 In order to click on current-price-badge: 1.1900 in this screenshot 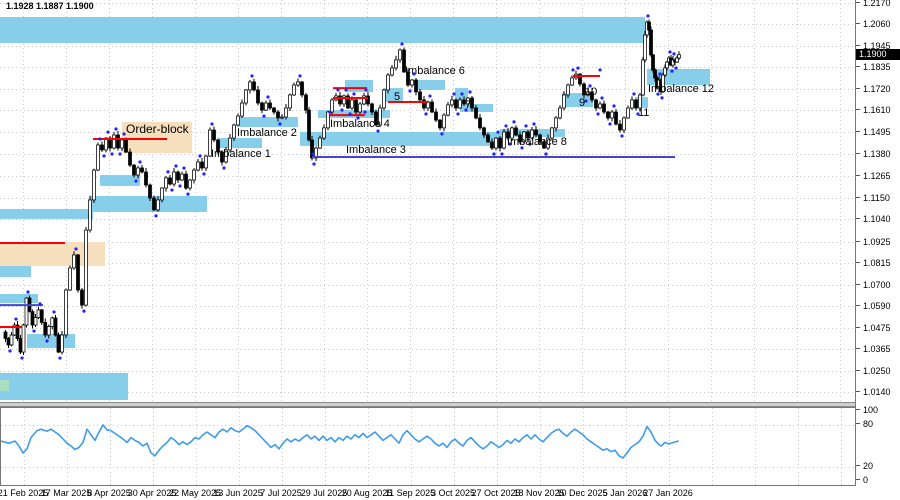, I will do `click(878, 54)`.